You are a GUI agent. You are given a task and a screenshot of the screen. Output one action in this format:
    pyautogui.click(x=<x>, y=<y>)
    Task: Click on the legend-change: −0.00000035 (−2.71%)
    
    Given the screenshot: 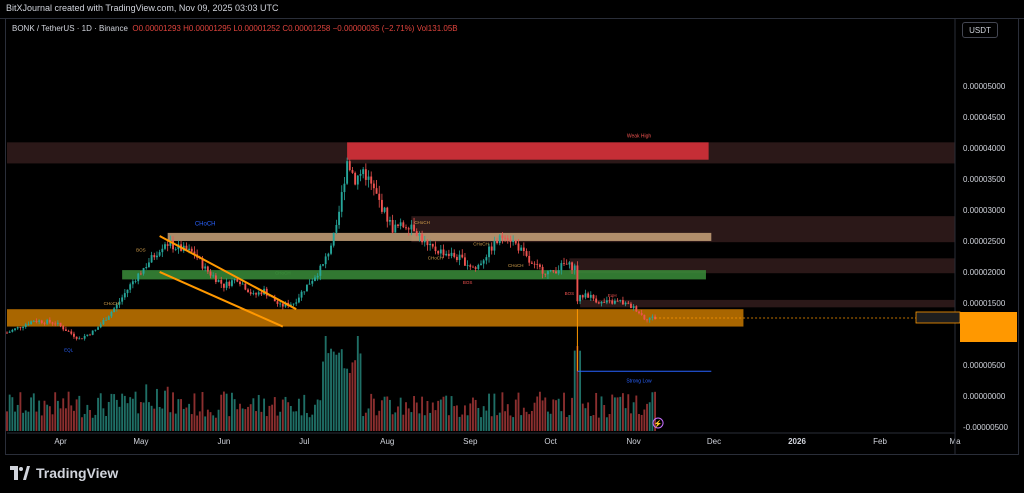 What is the action you would take?
    pyautogui.click(x=373, y=28)
    